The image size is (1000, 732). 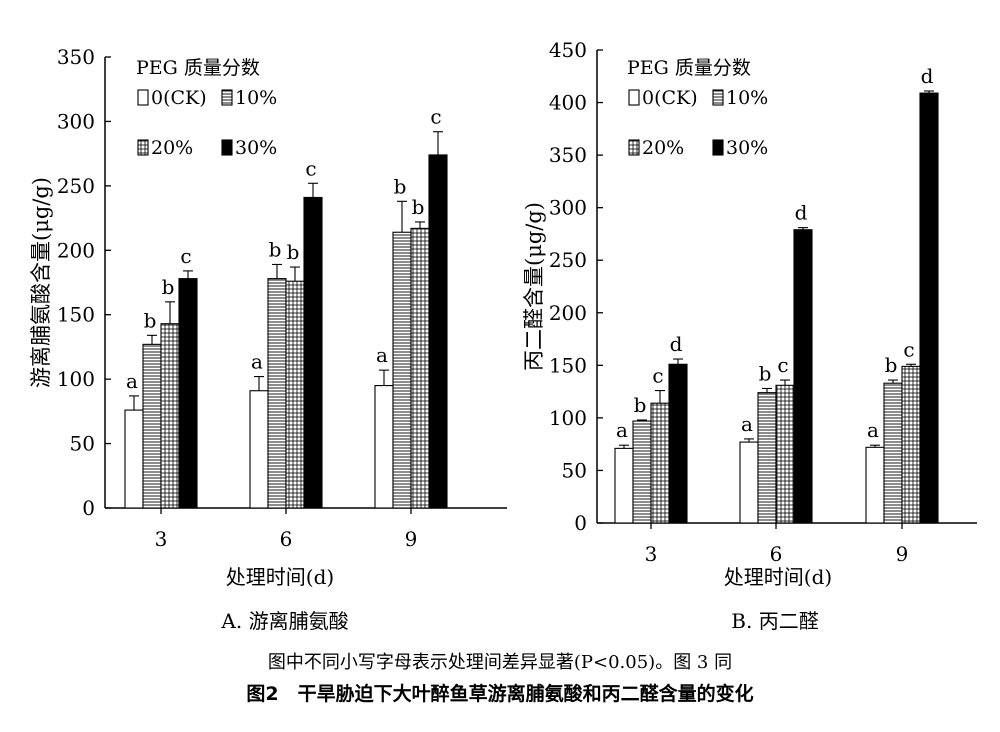 I want to click on panel-b-x-tick-label: 9, so click(x=902, y=554).